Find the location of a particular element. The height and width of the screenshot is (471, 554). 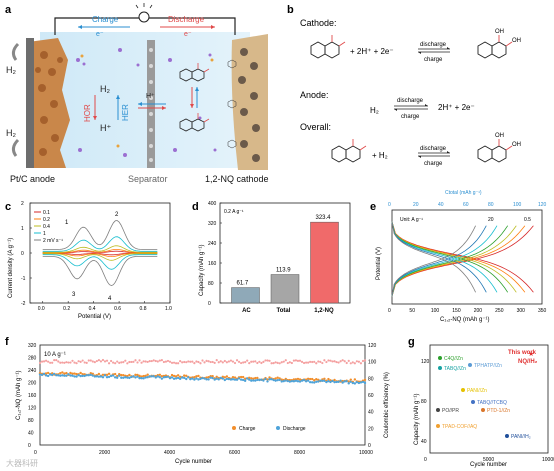

cycling-points is located at coordinates (202, 371).